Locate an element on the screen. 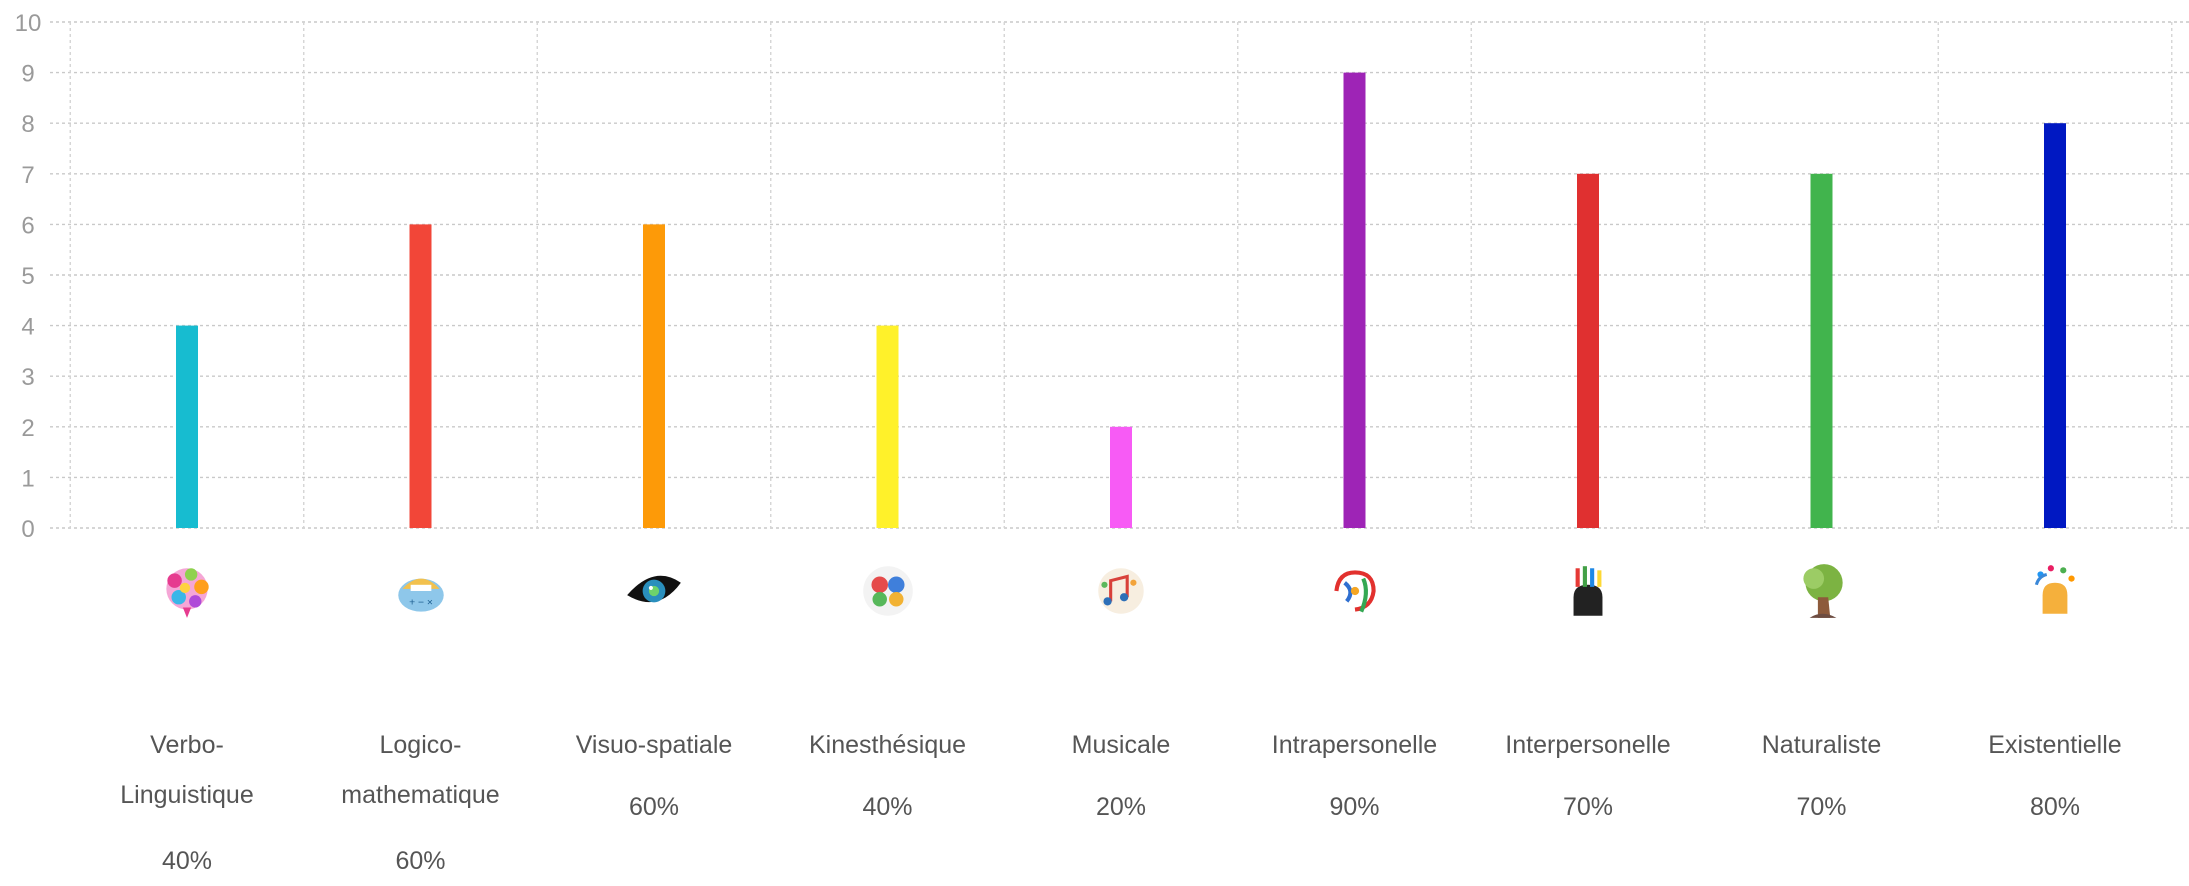  tree-head-icon is located at coordinates (1822, 591).